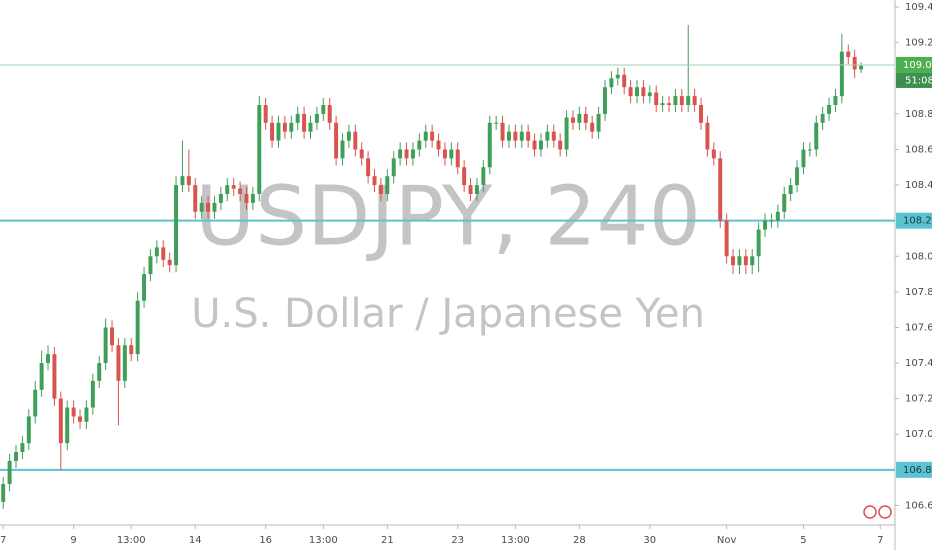  I want to click on last-price-label: 109.075, so click(917, 65).